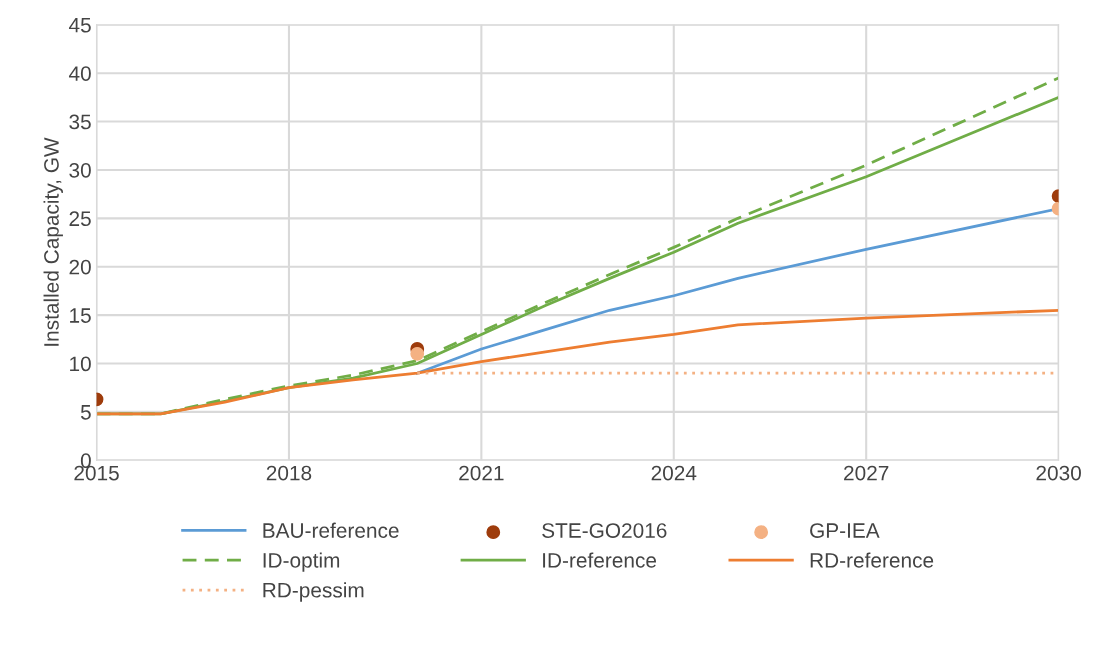  What do you see at coordinates (301, 562) in the screenshot?
I see `legend-label: ID-optim` at bounding box center [301, 562].